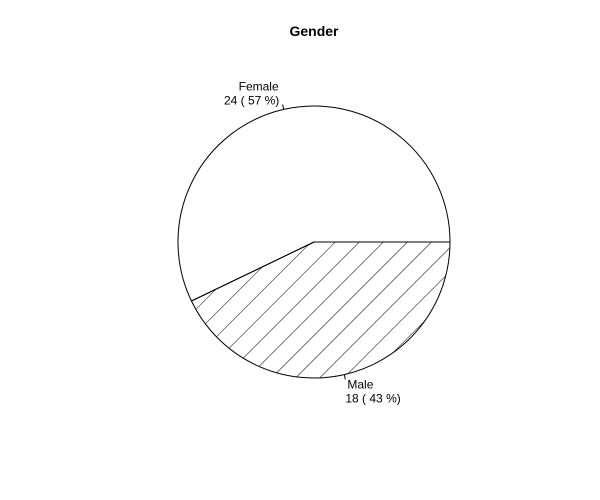  Describe the element at coordinates (360, 384) in the screenshot. I see `slice-label-male: Male` at that location.